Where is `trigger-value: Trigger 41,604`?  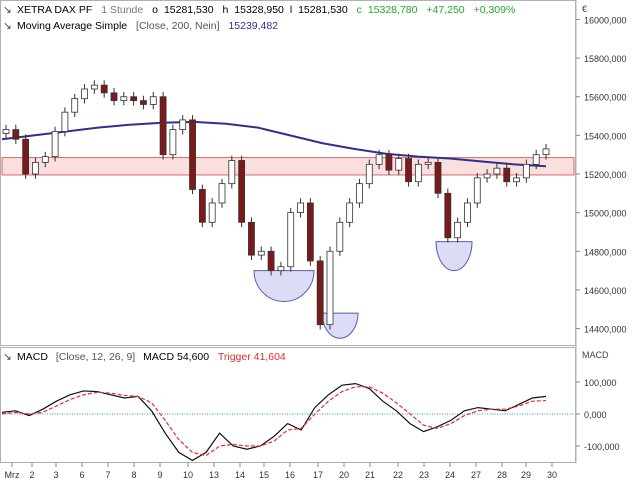
trigger-value: Trigger 41,604 is located at coordinates (252, 357).